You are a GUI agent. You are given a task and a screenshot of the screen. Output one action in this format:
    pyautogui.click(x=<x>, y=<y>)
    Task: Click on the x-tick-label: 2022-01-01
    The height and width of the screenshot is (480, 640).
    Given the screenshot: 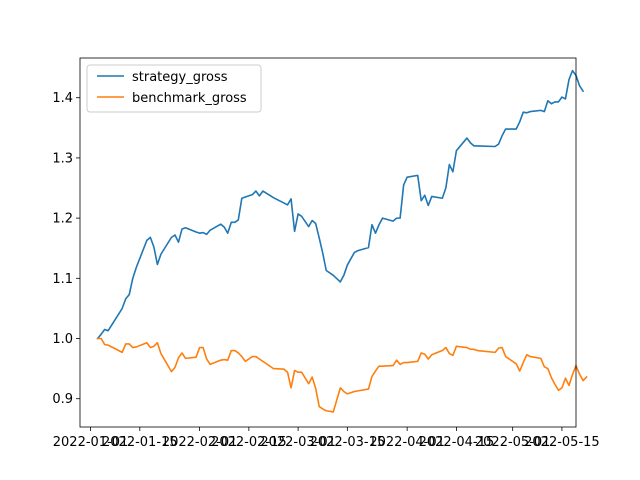 What is the action you would take?
    pyautogui.click(x=91, y=442)
    